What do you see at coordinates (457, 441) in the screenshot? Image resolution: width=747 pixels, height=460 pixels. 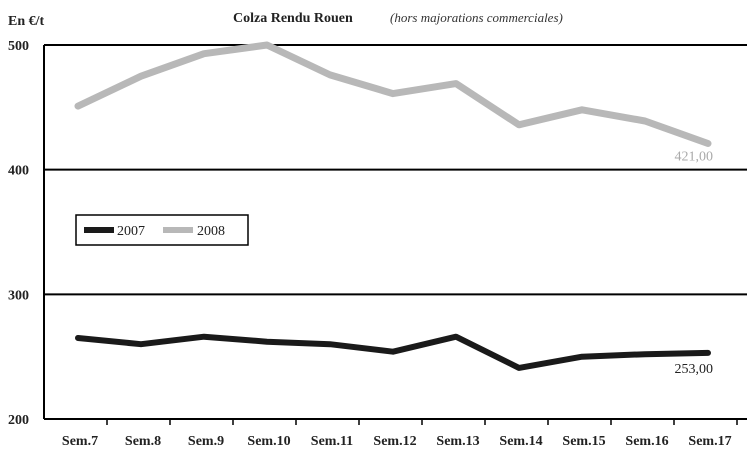 I see `x-tick-label-Sem.13: Sem.13` at bounding box center [457, 441].